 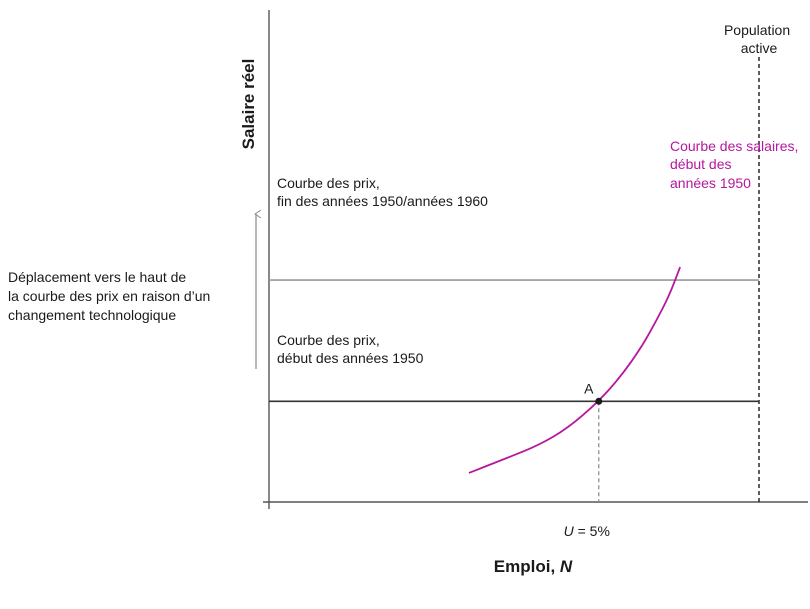 What do you see at coordinates (599, 401) in the screenshot?
I see `point-a-marker` at bounding box center [599, 401].